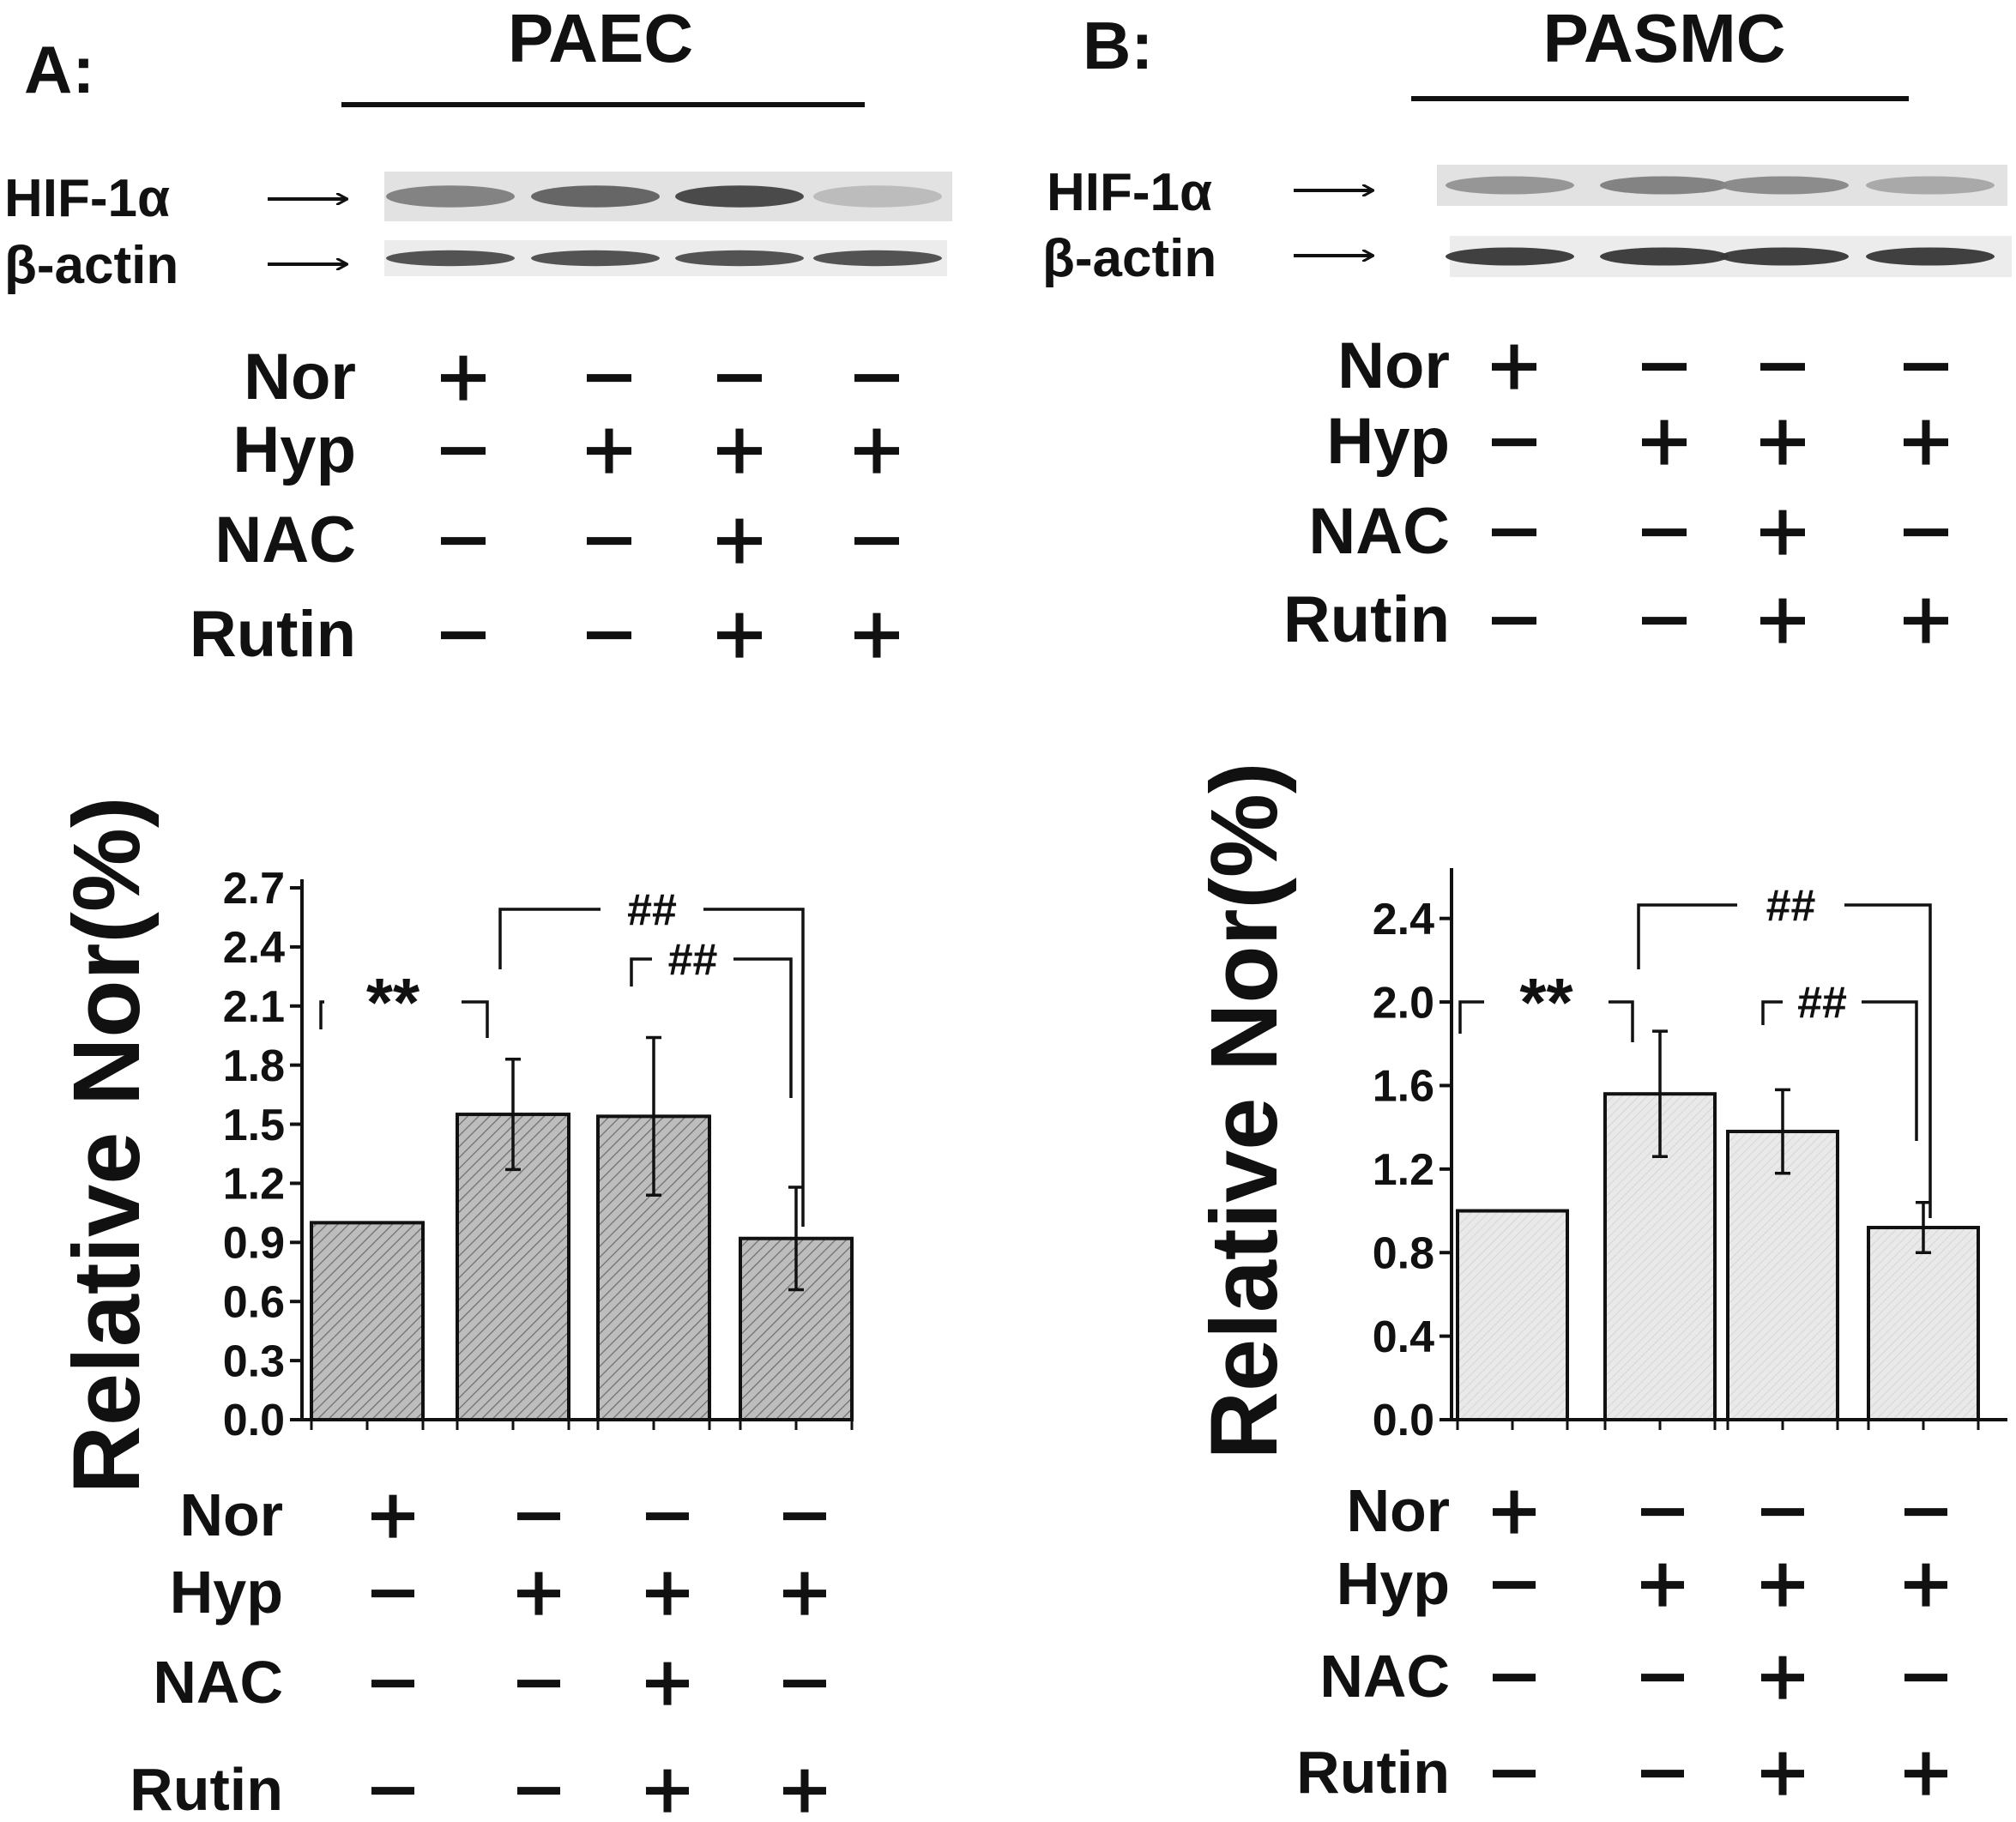 The width and height of the screenshot is (2016, 1822). What do you see at coordinates (1404, 1253) in the screenshot?
I see `y-tick-label: 0.8` at bounding box center [1404, 1253].